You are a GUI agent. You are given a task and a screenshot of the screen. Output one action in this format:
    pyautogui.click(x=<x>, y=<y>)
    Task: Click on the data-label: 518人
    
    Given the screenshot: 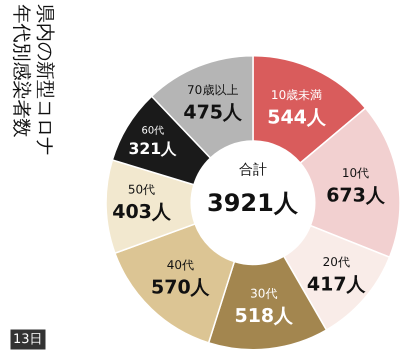 What is the action you would take?
    pyautogui.click(x=264, y=316)
    